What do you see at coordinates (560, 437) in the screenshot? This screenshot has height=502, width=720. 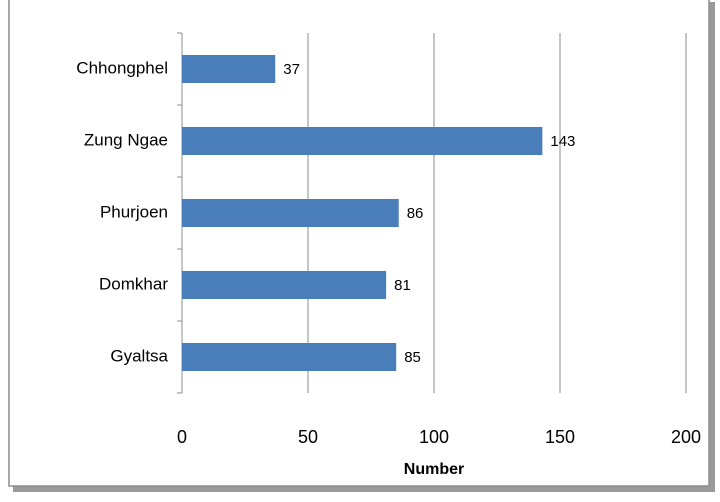 I see `x-tick-label: 150` at bounding box center [560, 437].